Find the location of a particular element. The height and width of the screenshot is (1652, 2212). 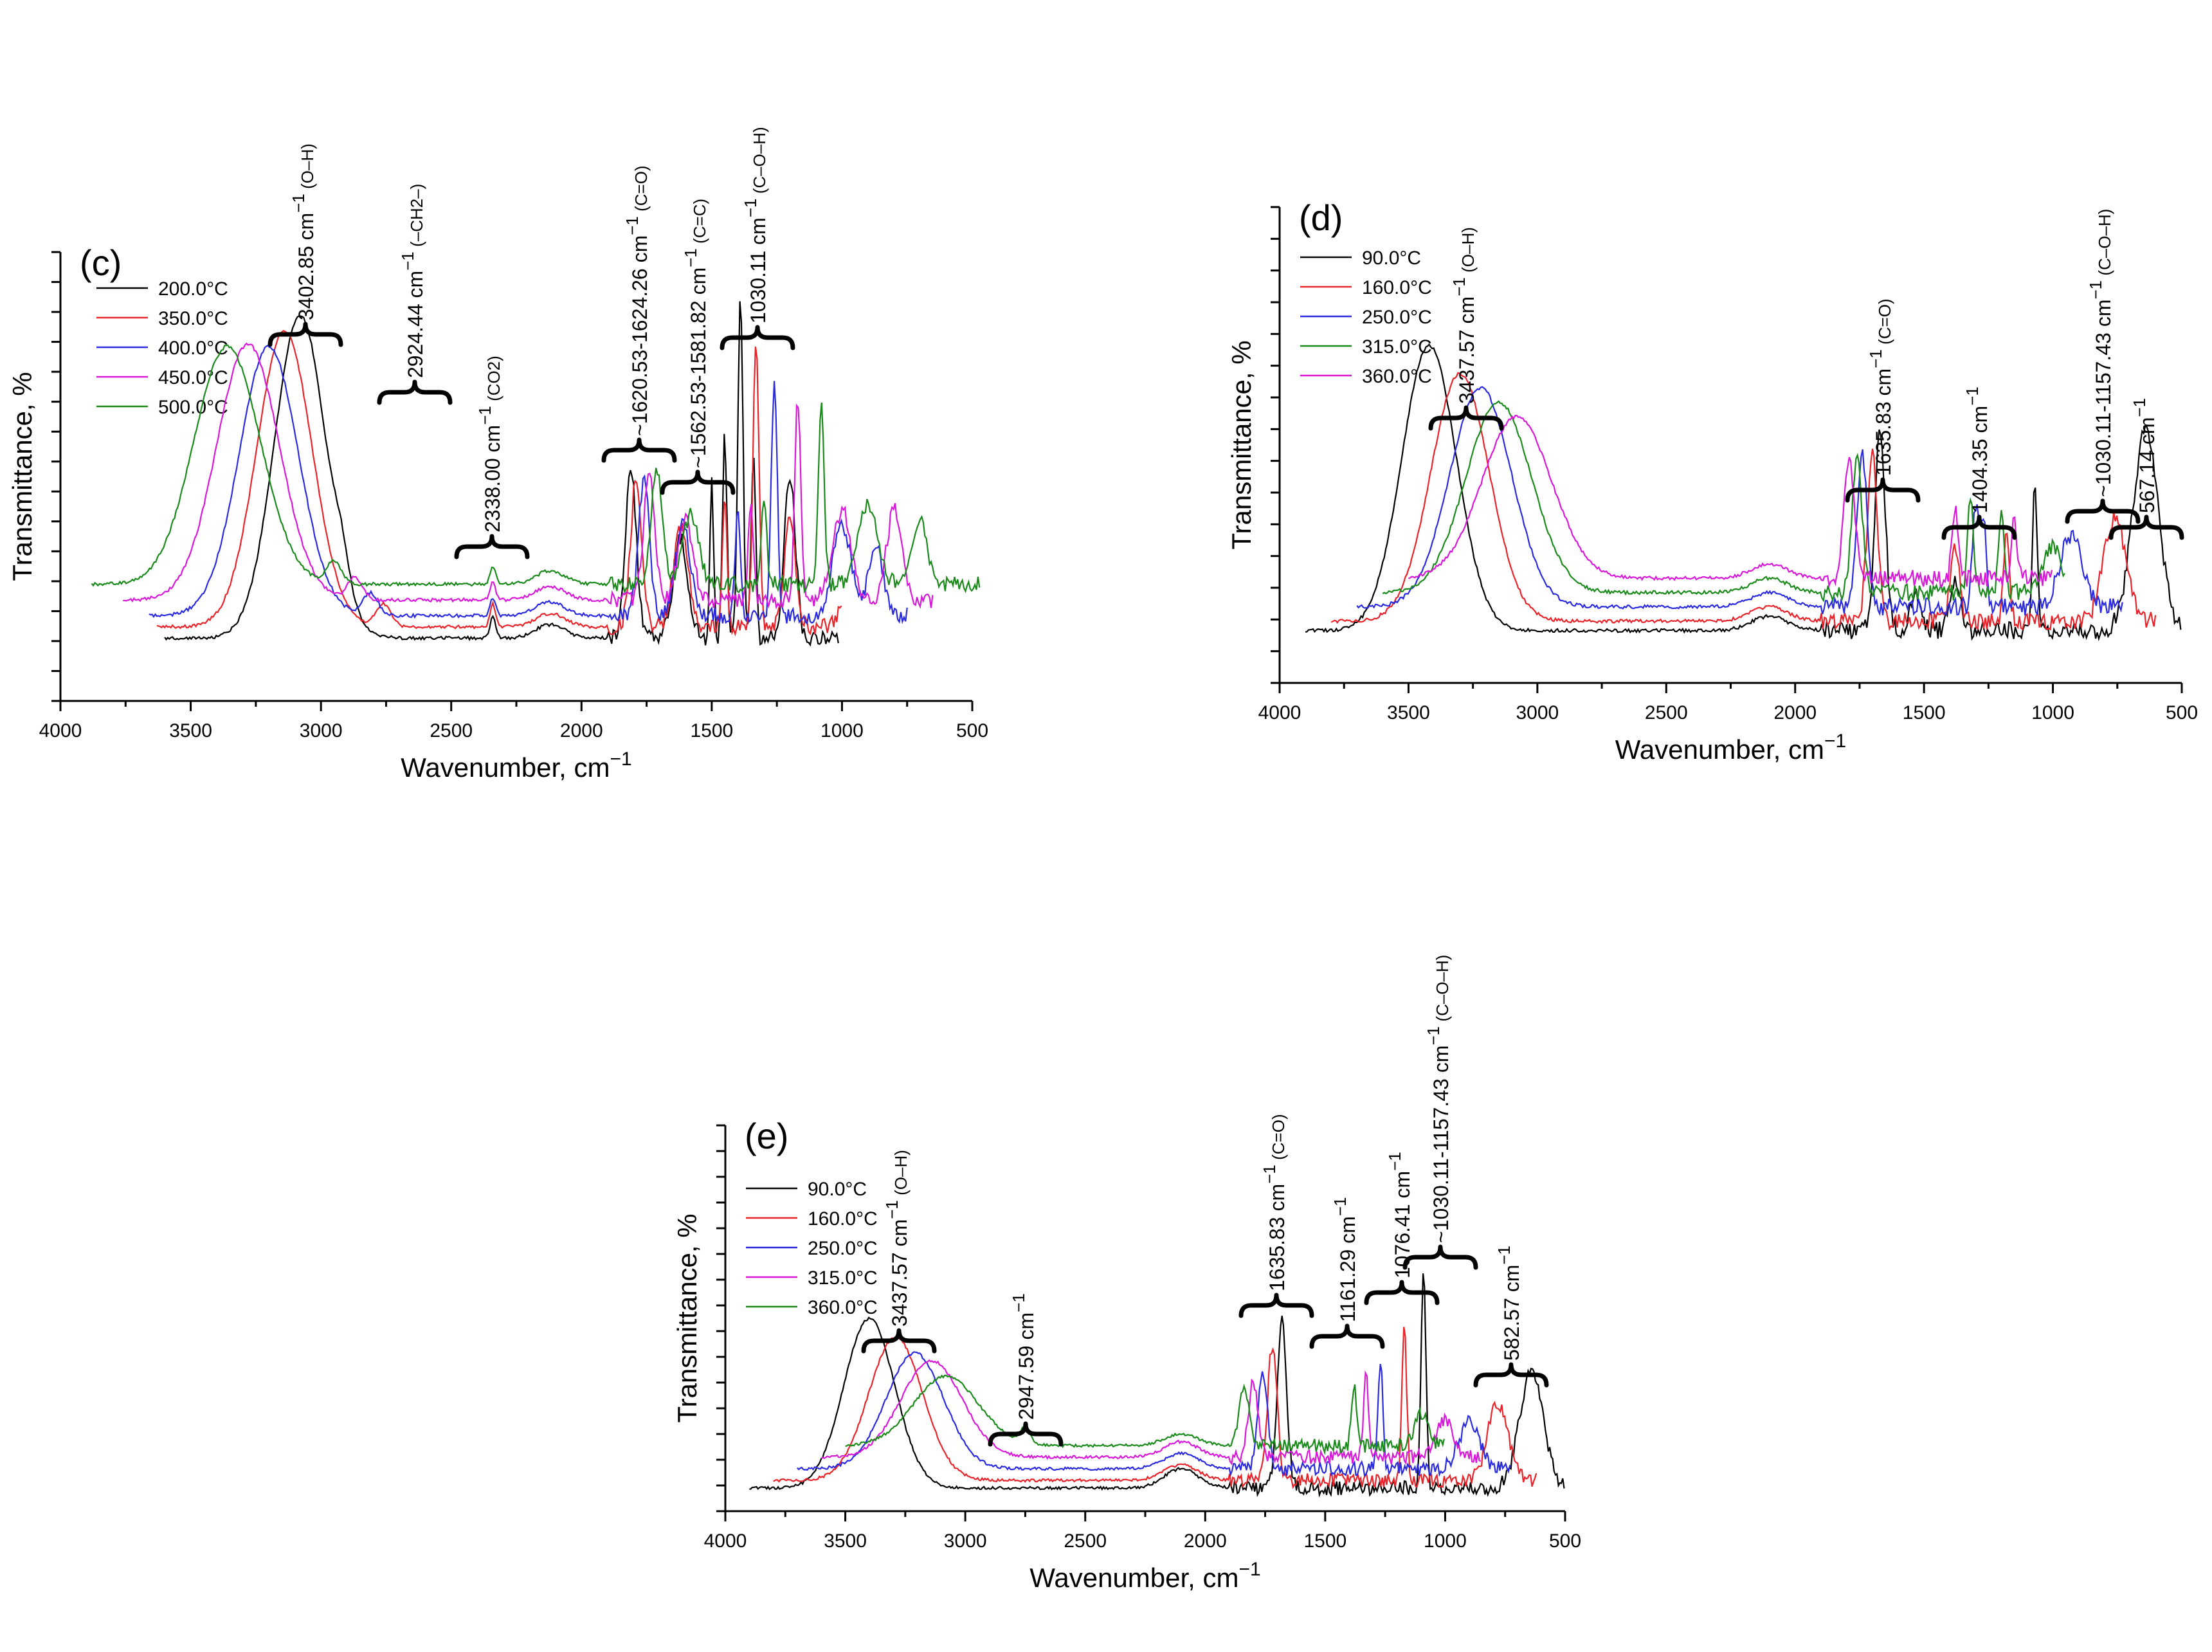

panel-label: (e) is located at coordinates (766, 1136).